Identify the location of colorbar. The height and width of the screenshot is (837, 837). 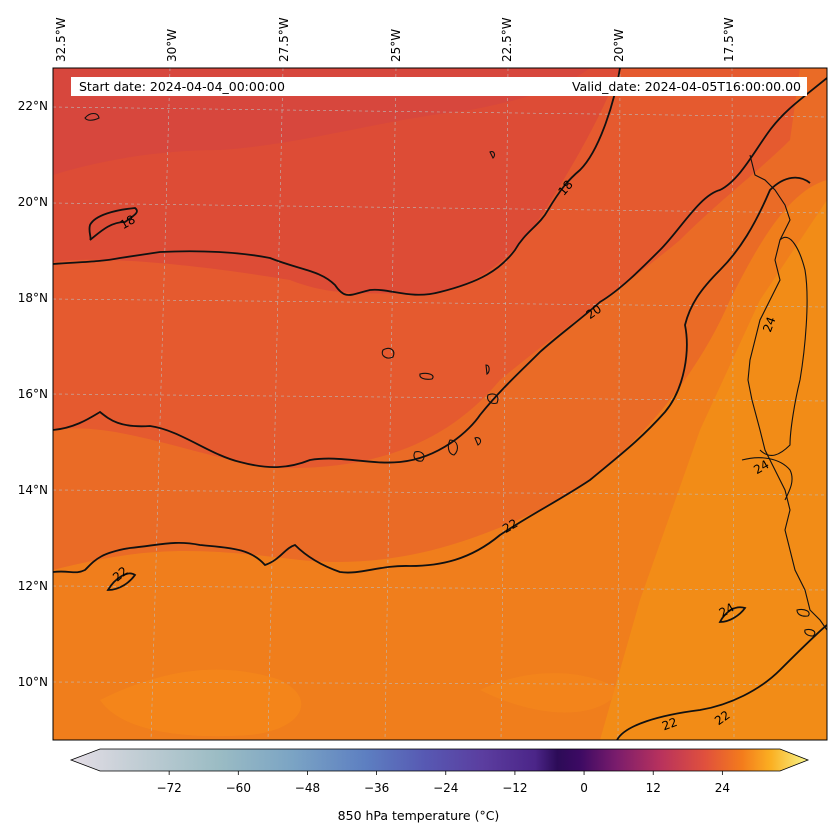
(439, 760).